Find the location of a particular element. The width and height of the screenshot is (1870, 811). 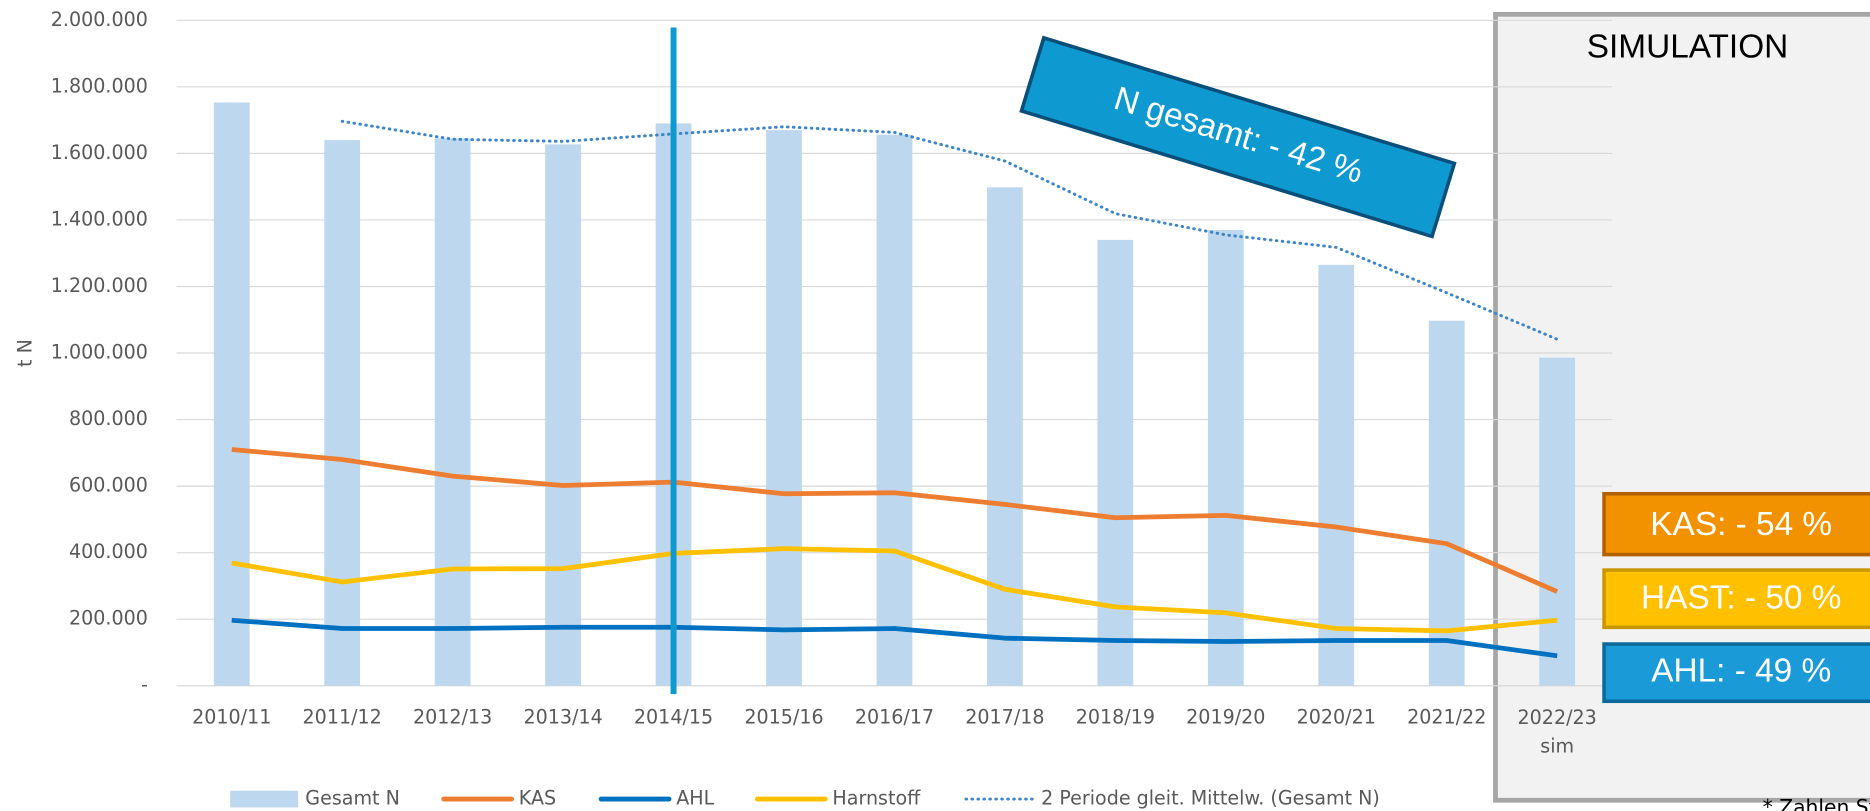

x-tick-label: 2018/19 is located at coordinates (1115, 717).